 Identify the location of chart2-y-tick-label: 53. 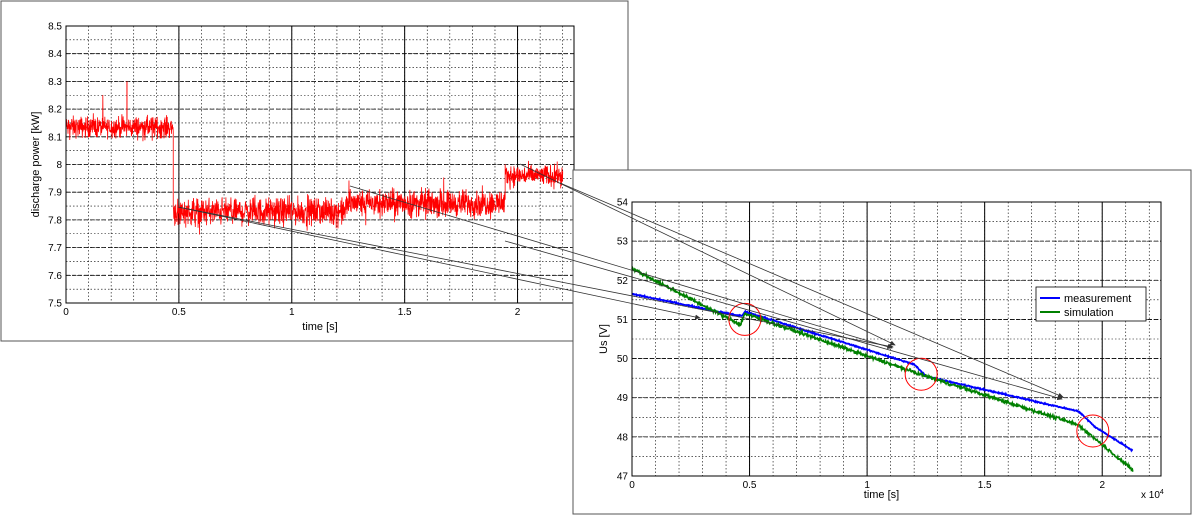
(623, 242).